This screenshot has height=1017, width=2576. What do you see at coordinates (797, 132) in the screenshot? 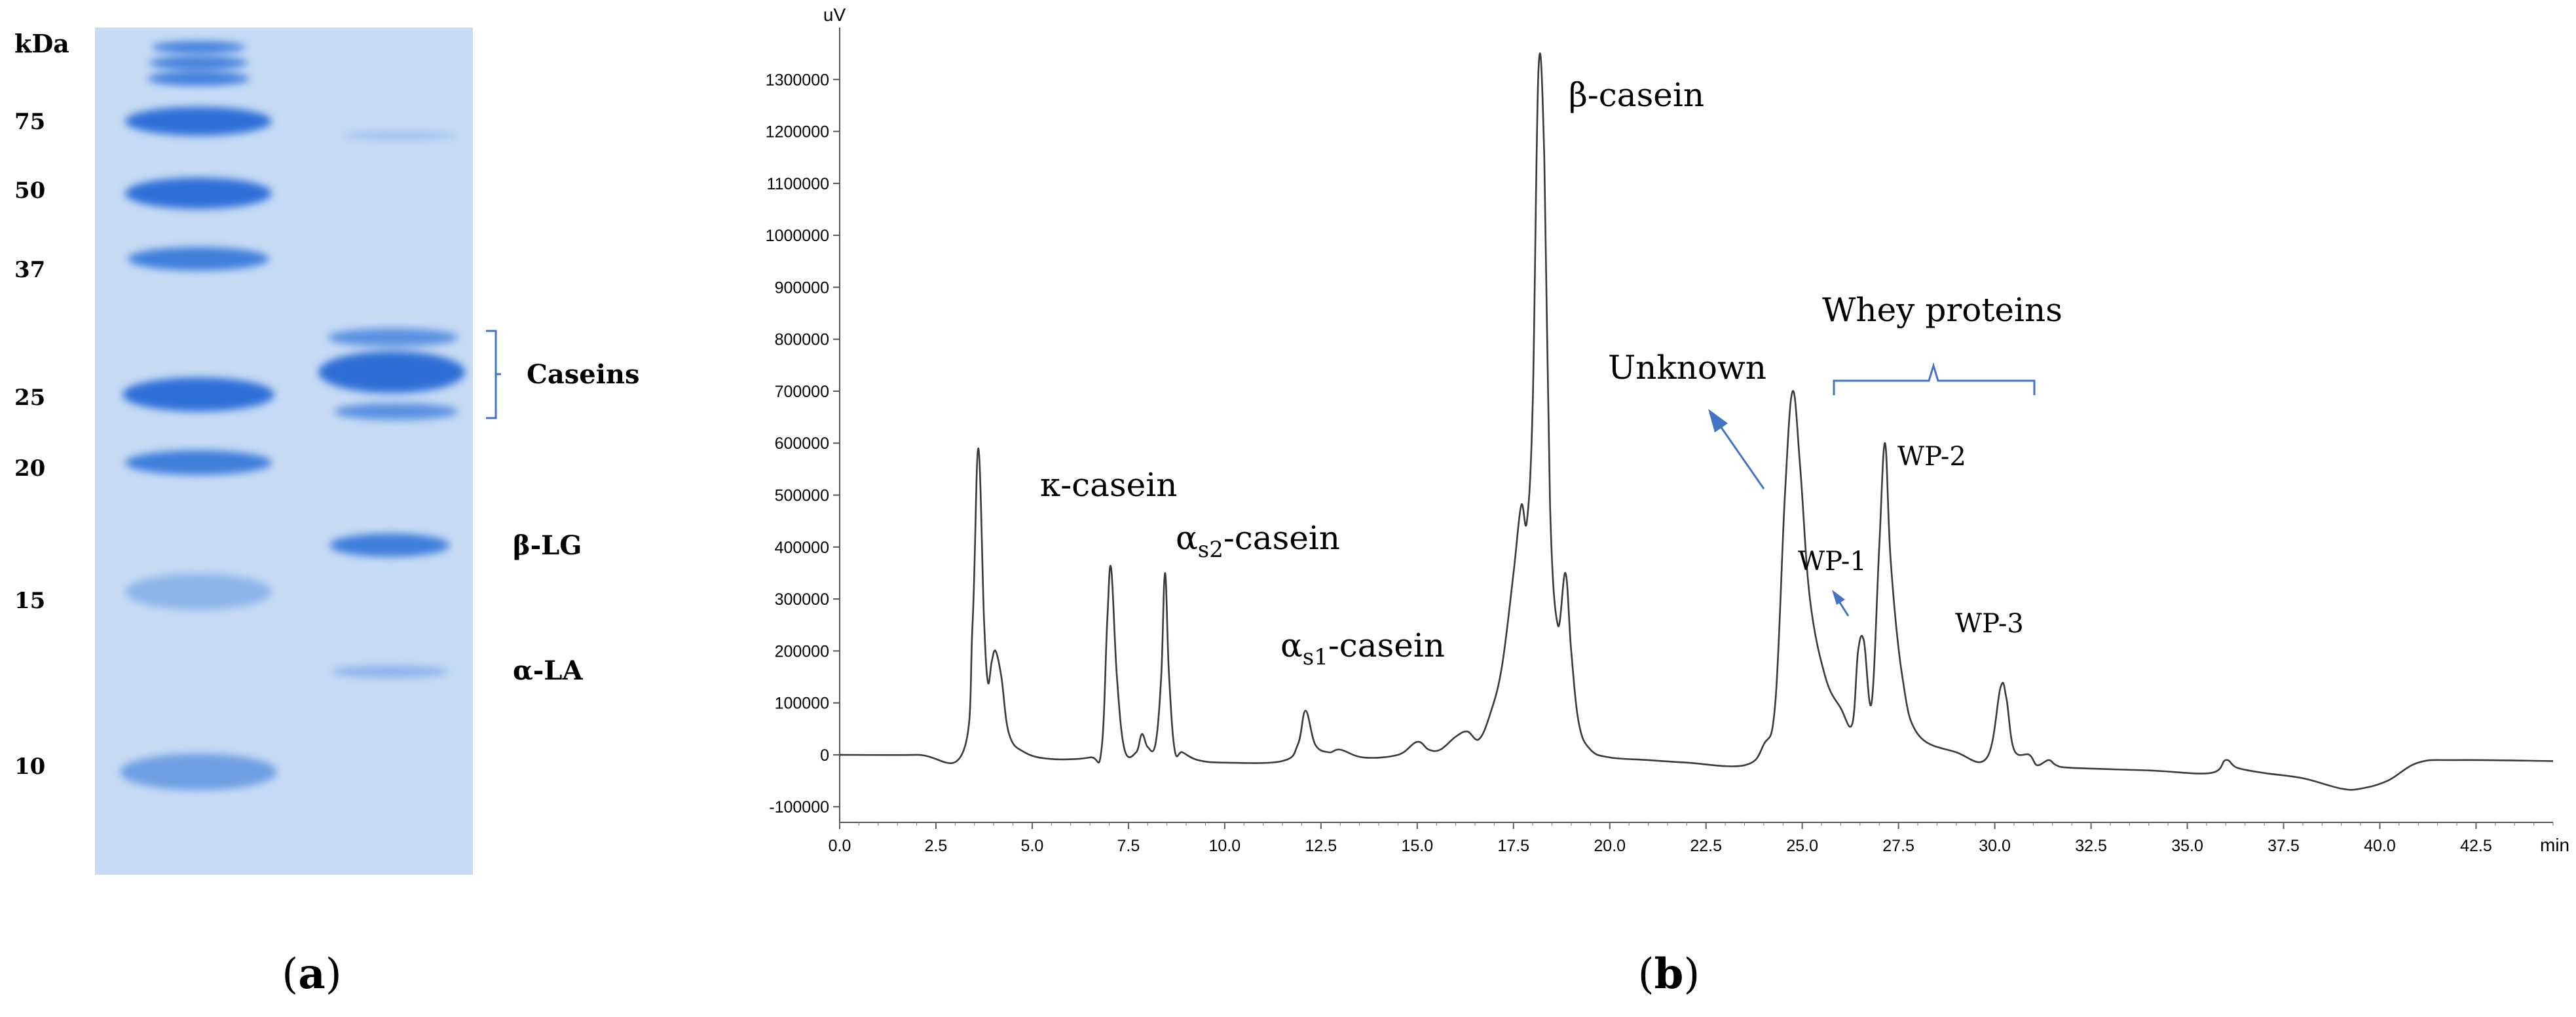
I see `y-tick-label: 1200000` at bounding box center [797, 132].